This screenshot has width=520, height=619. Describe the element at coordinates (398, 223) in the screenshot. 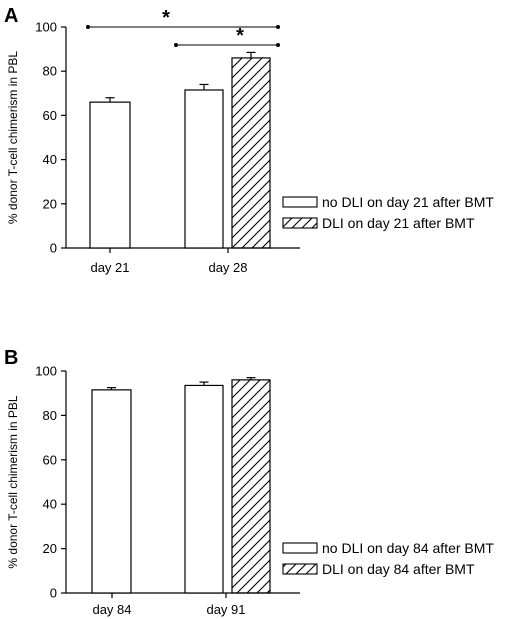

I see `legend-label: DLI on day 21 after BMT` at that location.